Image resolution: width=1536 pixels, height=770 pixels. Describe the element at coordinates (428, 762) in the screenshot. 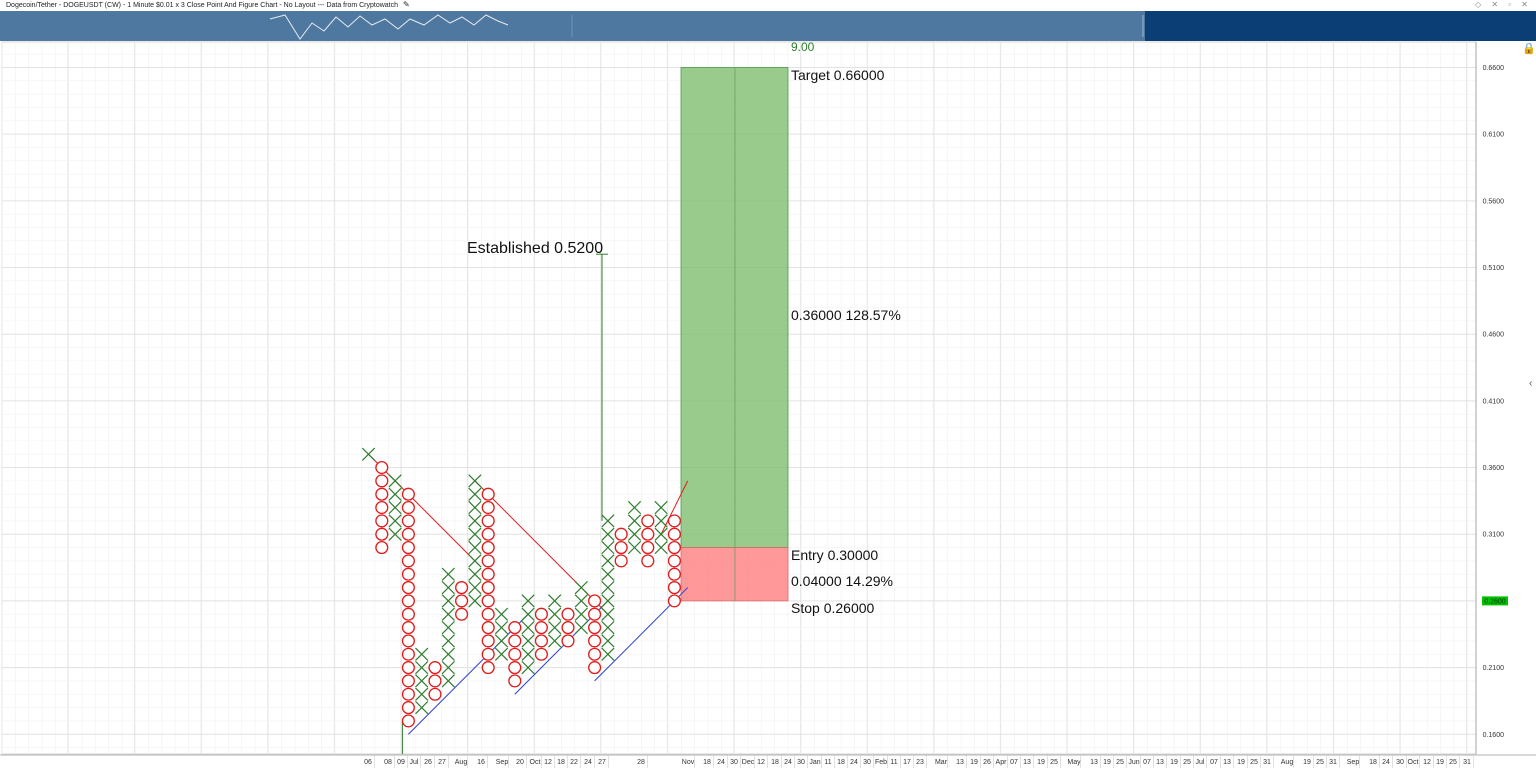

I see `x-tick-label: 26` at that location.